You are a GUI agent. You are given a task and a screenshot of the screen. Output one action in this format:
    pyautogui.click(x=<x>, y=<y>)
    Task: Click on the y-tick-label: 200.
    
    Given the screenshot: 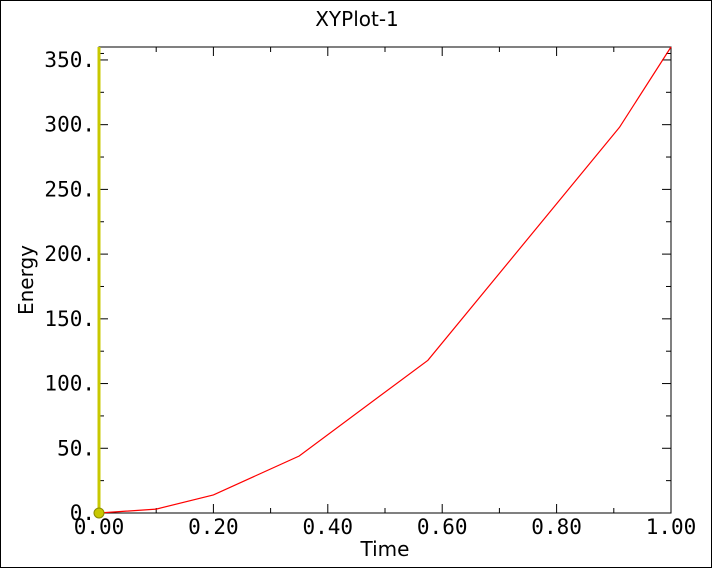 What is the action you would take?
    pyautogui.click(x=69, y=254)
    